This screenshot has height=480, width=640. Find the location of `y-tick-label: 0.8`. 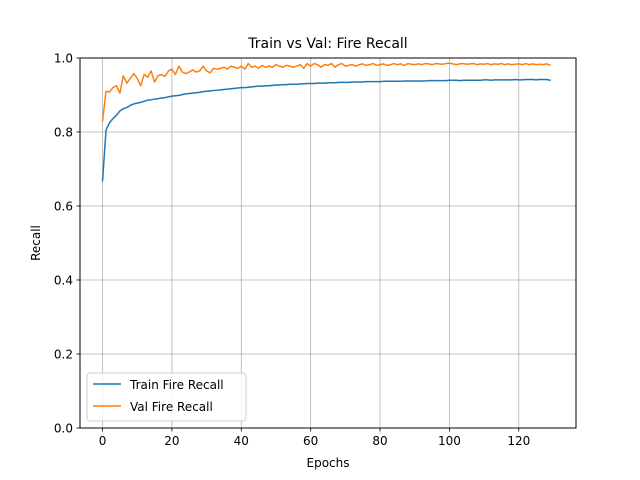

y-tick-label: 0.8 is located at coordinates (63, 133).